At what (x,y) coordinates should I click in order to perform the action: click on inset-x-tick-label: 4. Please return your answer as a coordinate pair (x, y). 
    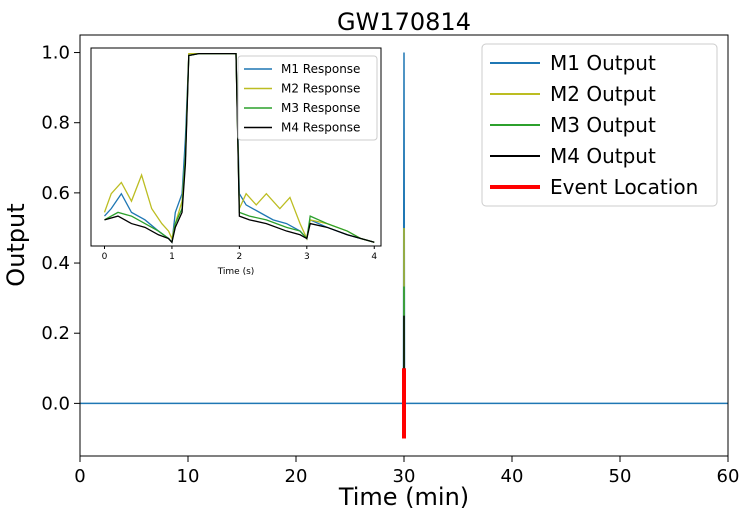
    Looking at the image, I should click on (374, 257).